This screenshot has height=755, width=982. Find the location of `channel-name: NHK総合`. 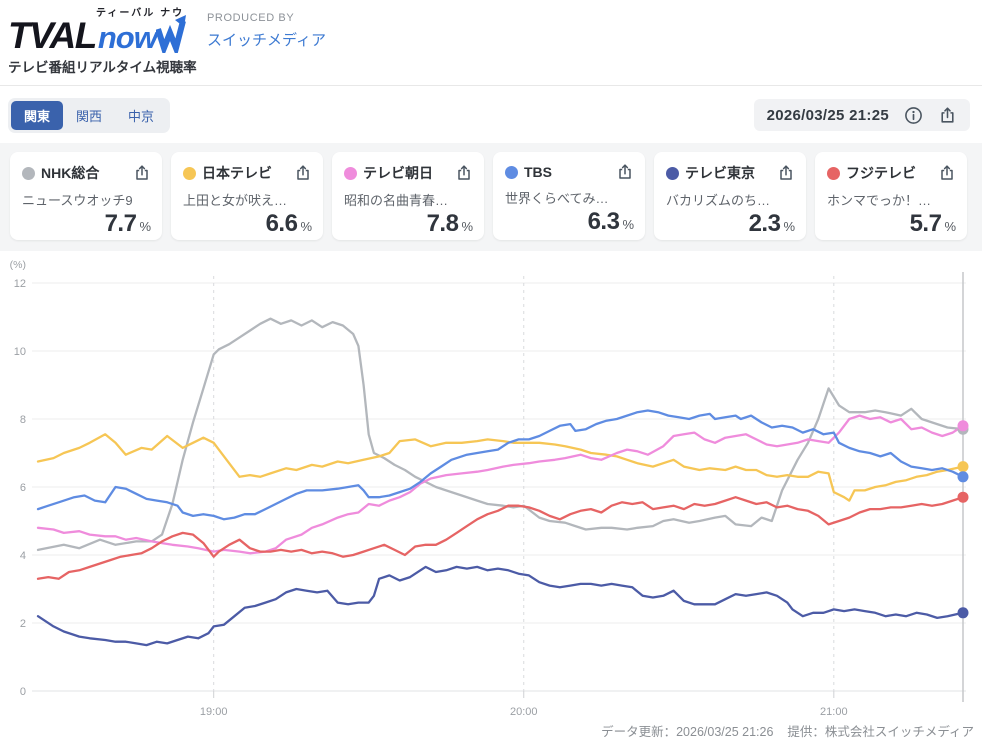

channel-name: NHK総合 is located at coordinates (70, 173).